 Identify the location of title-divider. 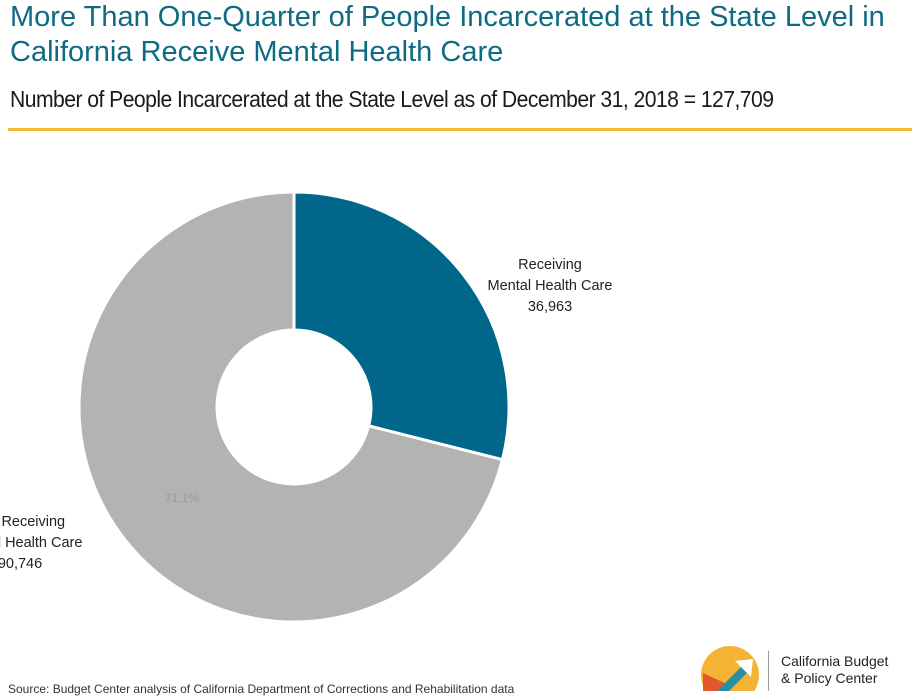
(460, 129).